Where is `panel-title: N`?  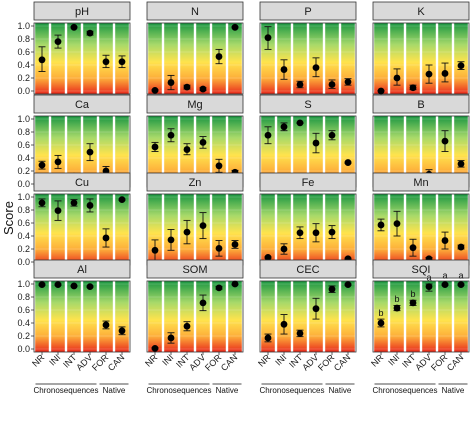 panel-title: N is located at coordinates (195, 12).